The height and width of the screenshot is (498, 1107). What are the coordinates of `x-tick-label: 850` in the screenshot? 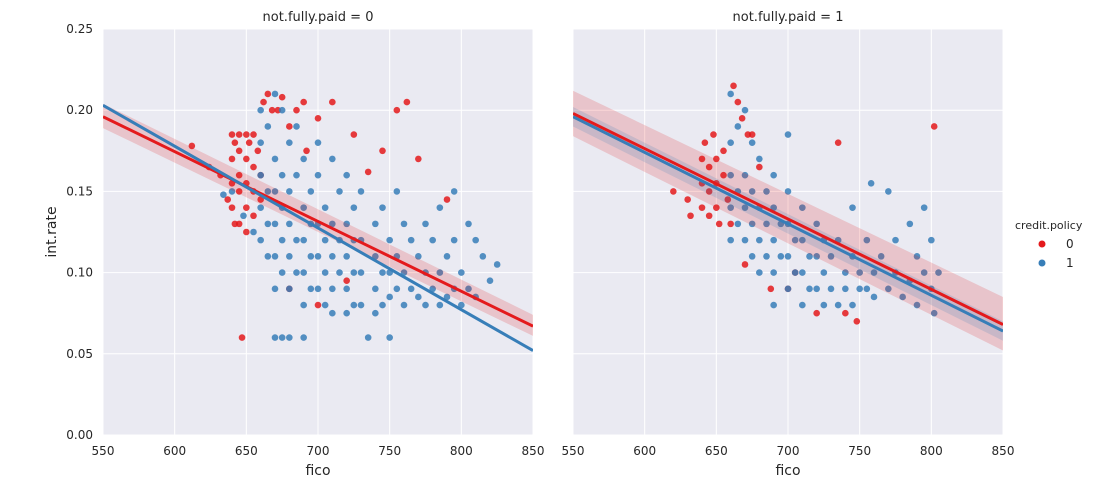 It's located at (1003, 451).